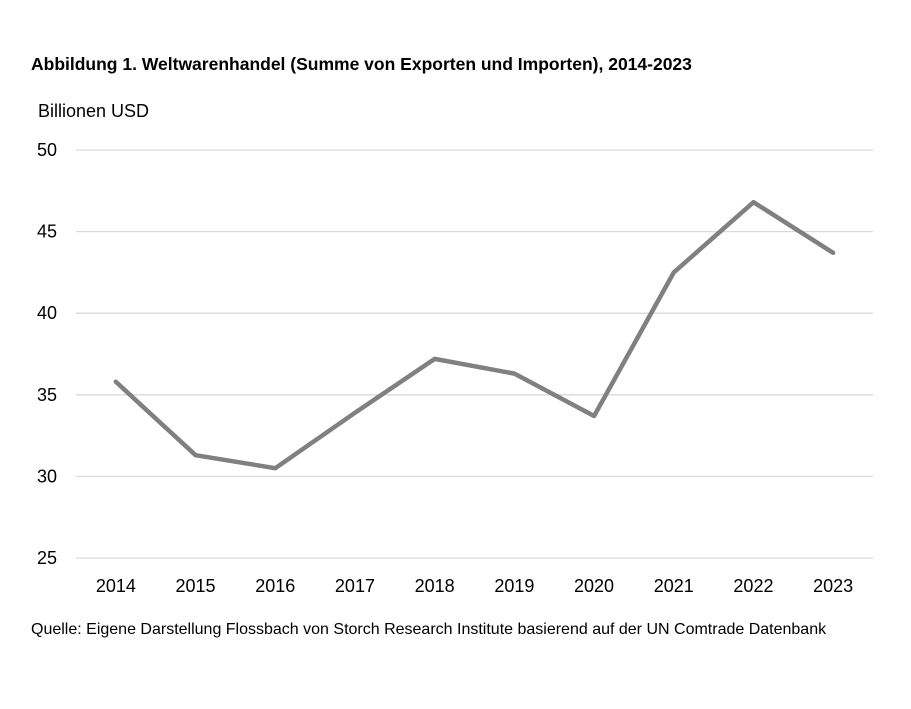 This screenshot has height=709, width=911. What do you see at coordinates (47, 558) in the screenshot?
I see `y-tick-label: 25` at bounding box center [47, 558].